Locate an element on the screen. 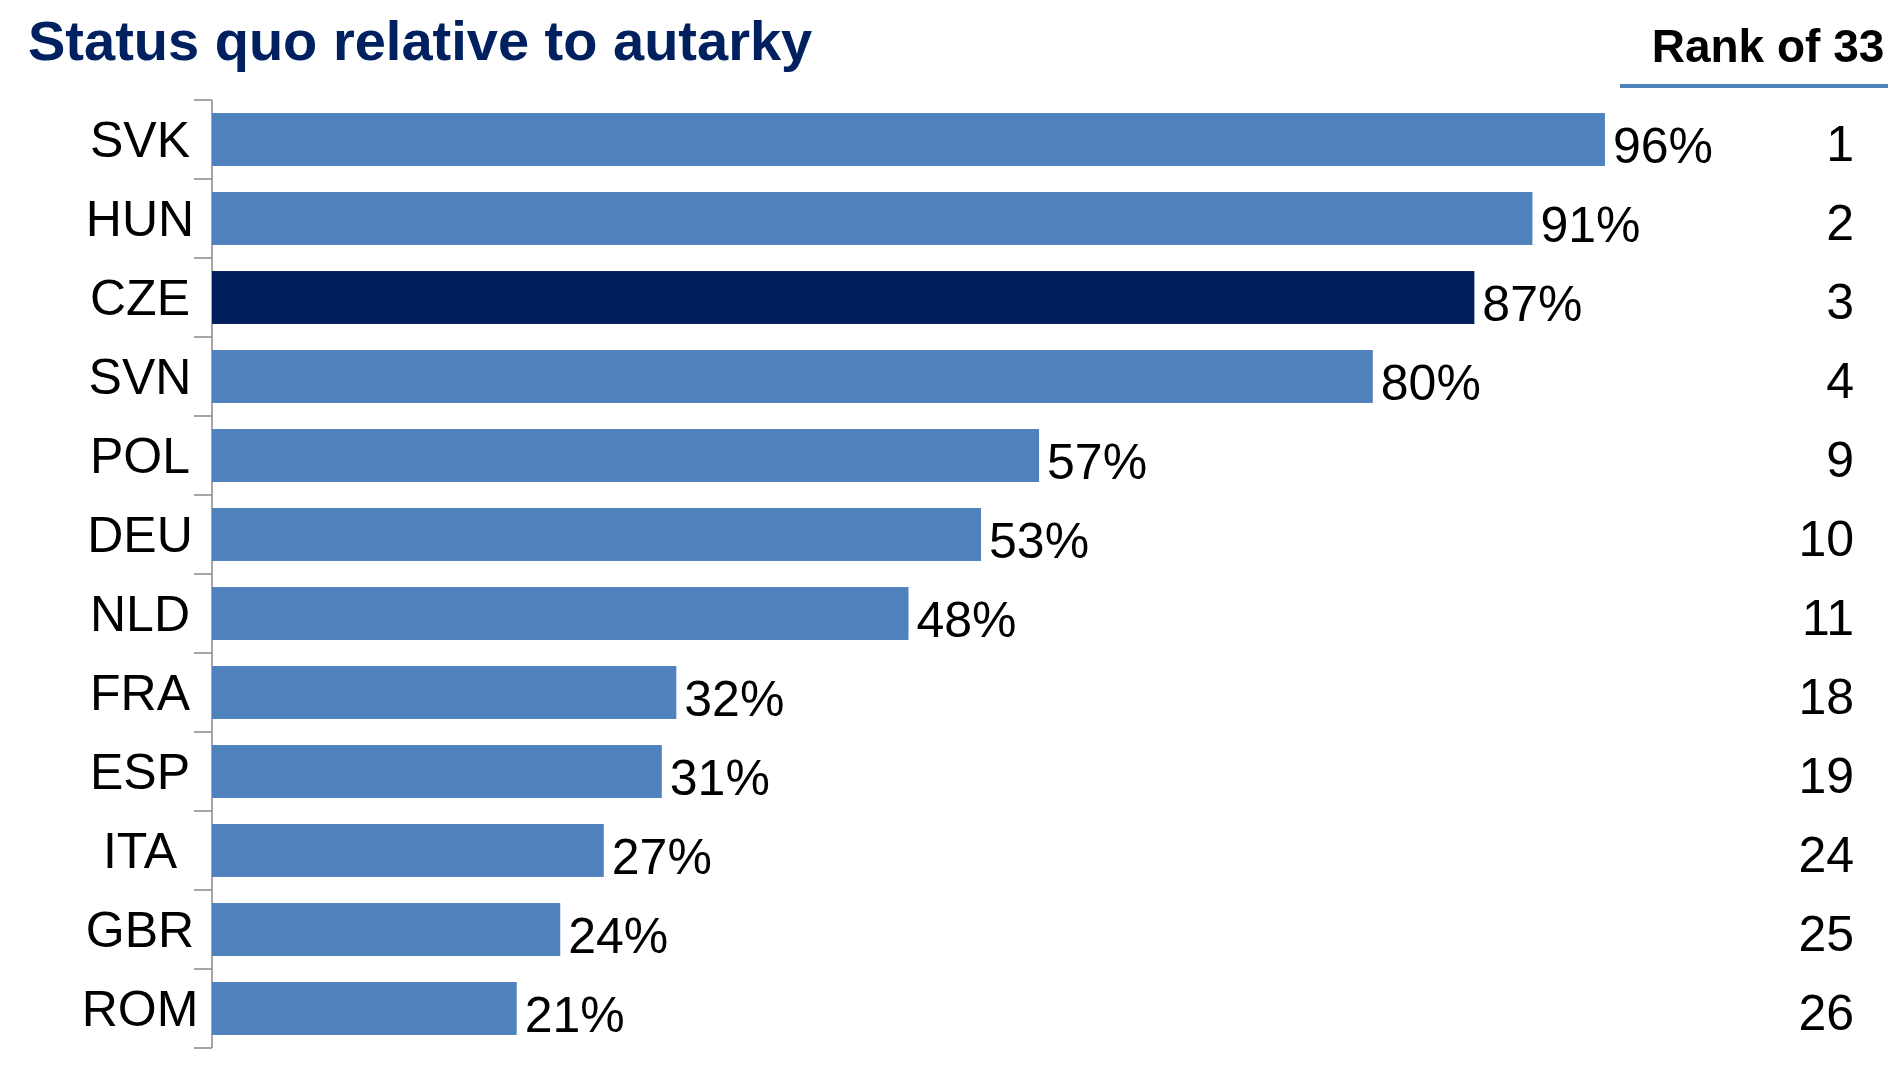 This screenshot has height=1086, width=1897. data-label: 57% is located at coordinates (1097, 462).